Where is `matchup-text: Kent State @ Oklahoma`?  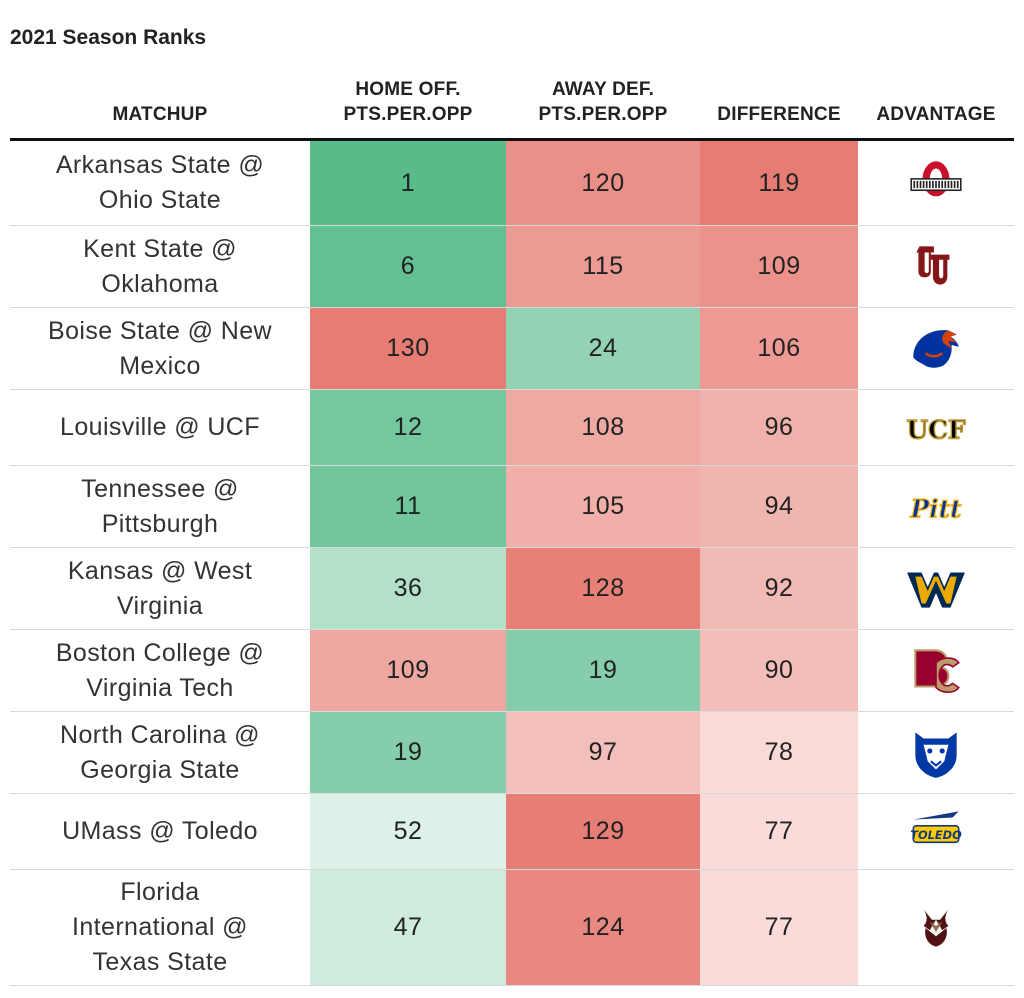 matchup-text: Kent State @ Oklahoma is located at coordinates (160, 267).